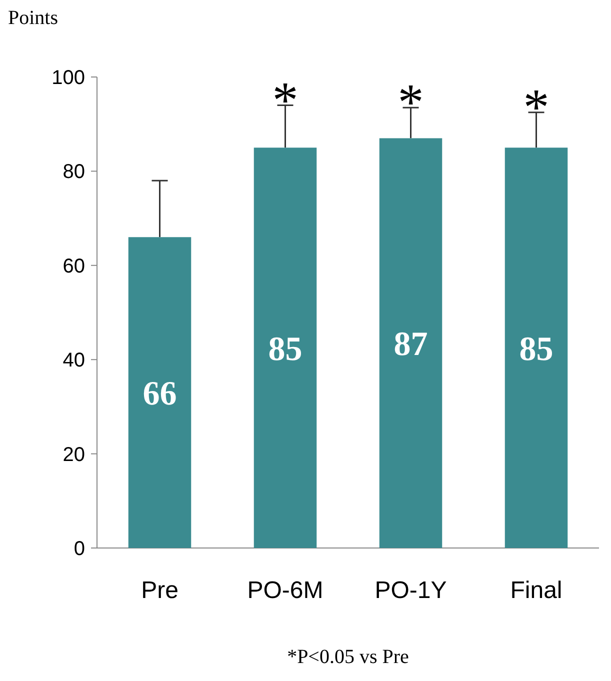  Describe the element at coordinates (159, 590) in the screenshot. I see `x-tick-label: Pre` at that location.